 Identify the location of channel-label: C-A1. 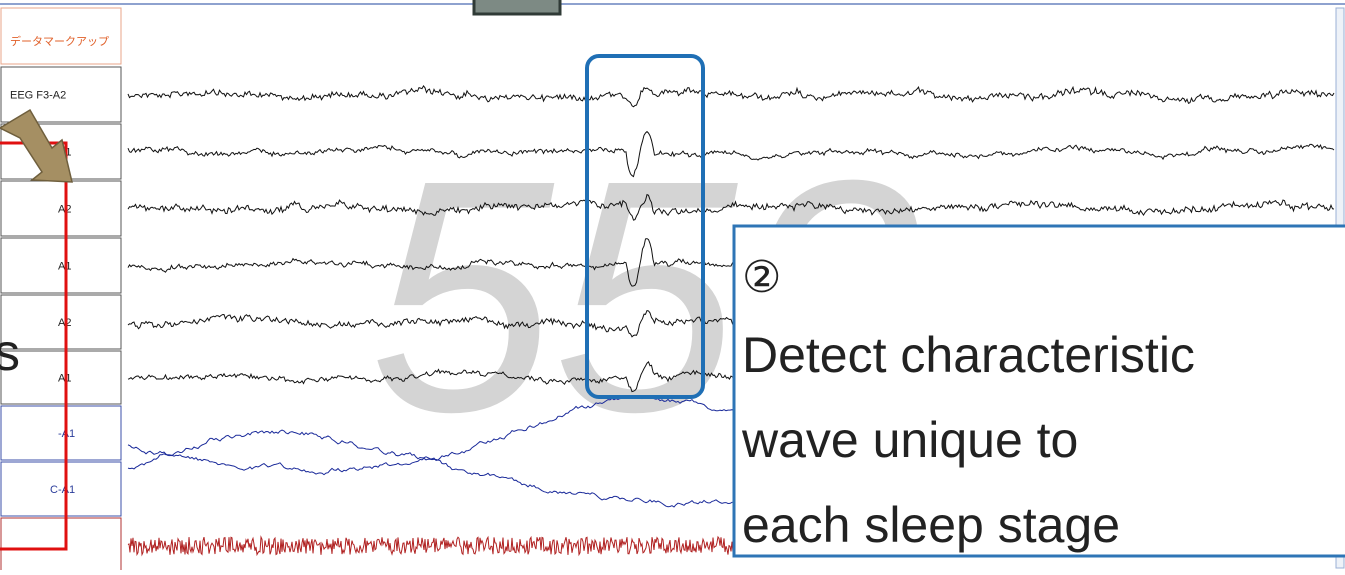
(62, 490).